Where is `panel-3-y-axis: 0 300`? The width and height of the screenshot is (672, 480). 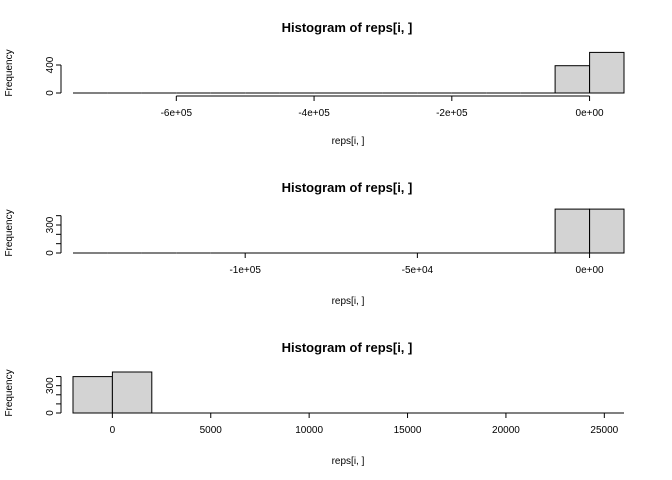
panel-3-y-axis: 0 300 is located at coordinates (53, 396).